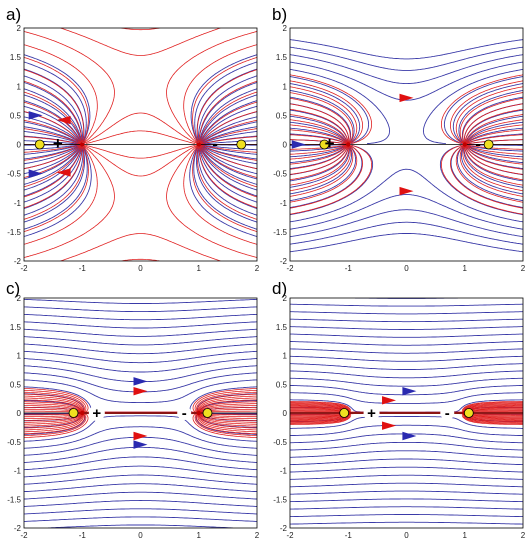 The image size is (531, 550). What do you see at coordinates (280, 232) in the screenshot?
I see `y-tick-label: -1.5` at bounding box center [280, 232].